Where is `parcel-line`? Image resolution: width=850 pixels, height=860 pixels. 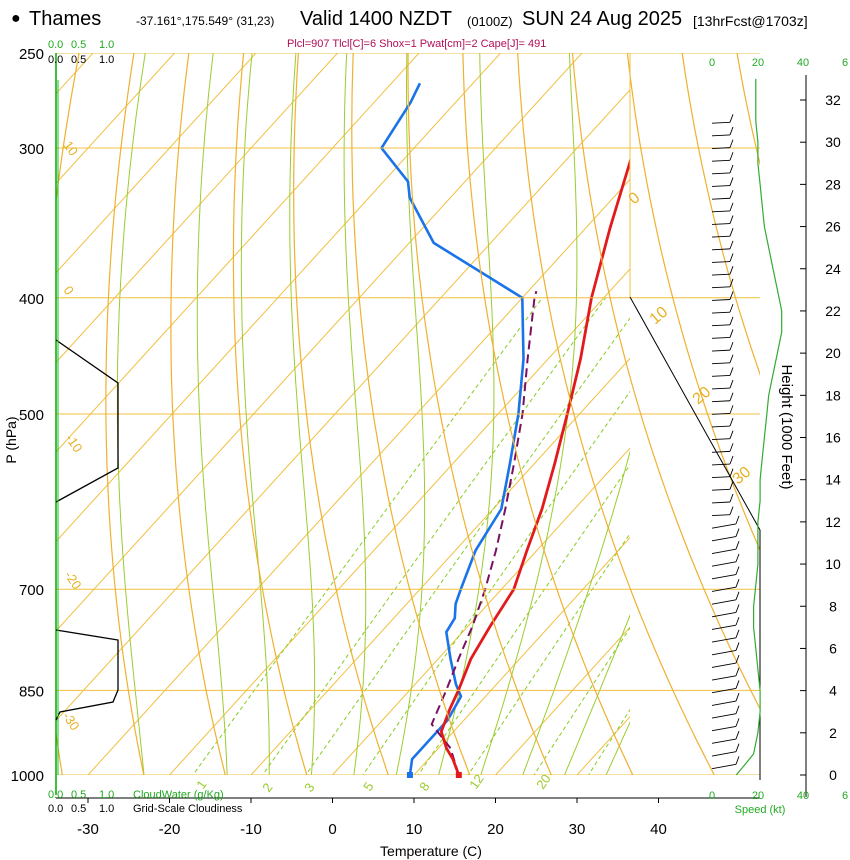 parcel-line is located at coordinates (484, 532).